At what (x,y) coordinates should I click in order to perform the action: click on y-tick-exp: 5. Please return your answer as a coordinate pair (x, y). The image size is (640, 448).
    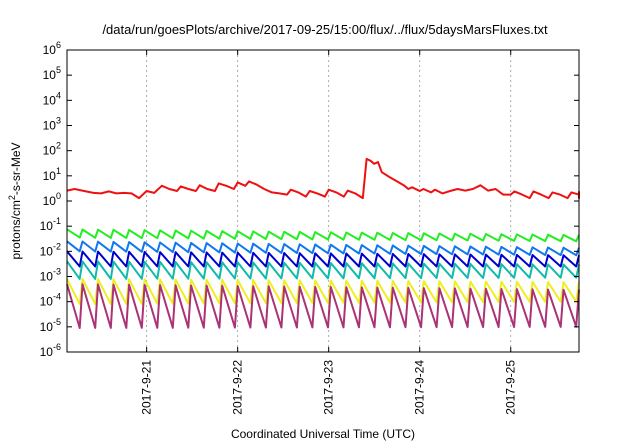
    Looking at the image, I should click on (58, 70).